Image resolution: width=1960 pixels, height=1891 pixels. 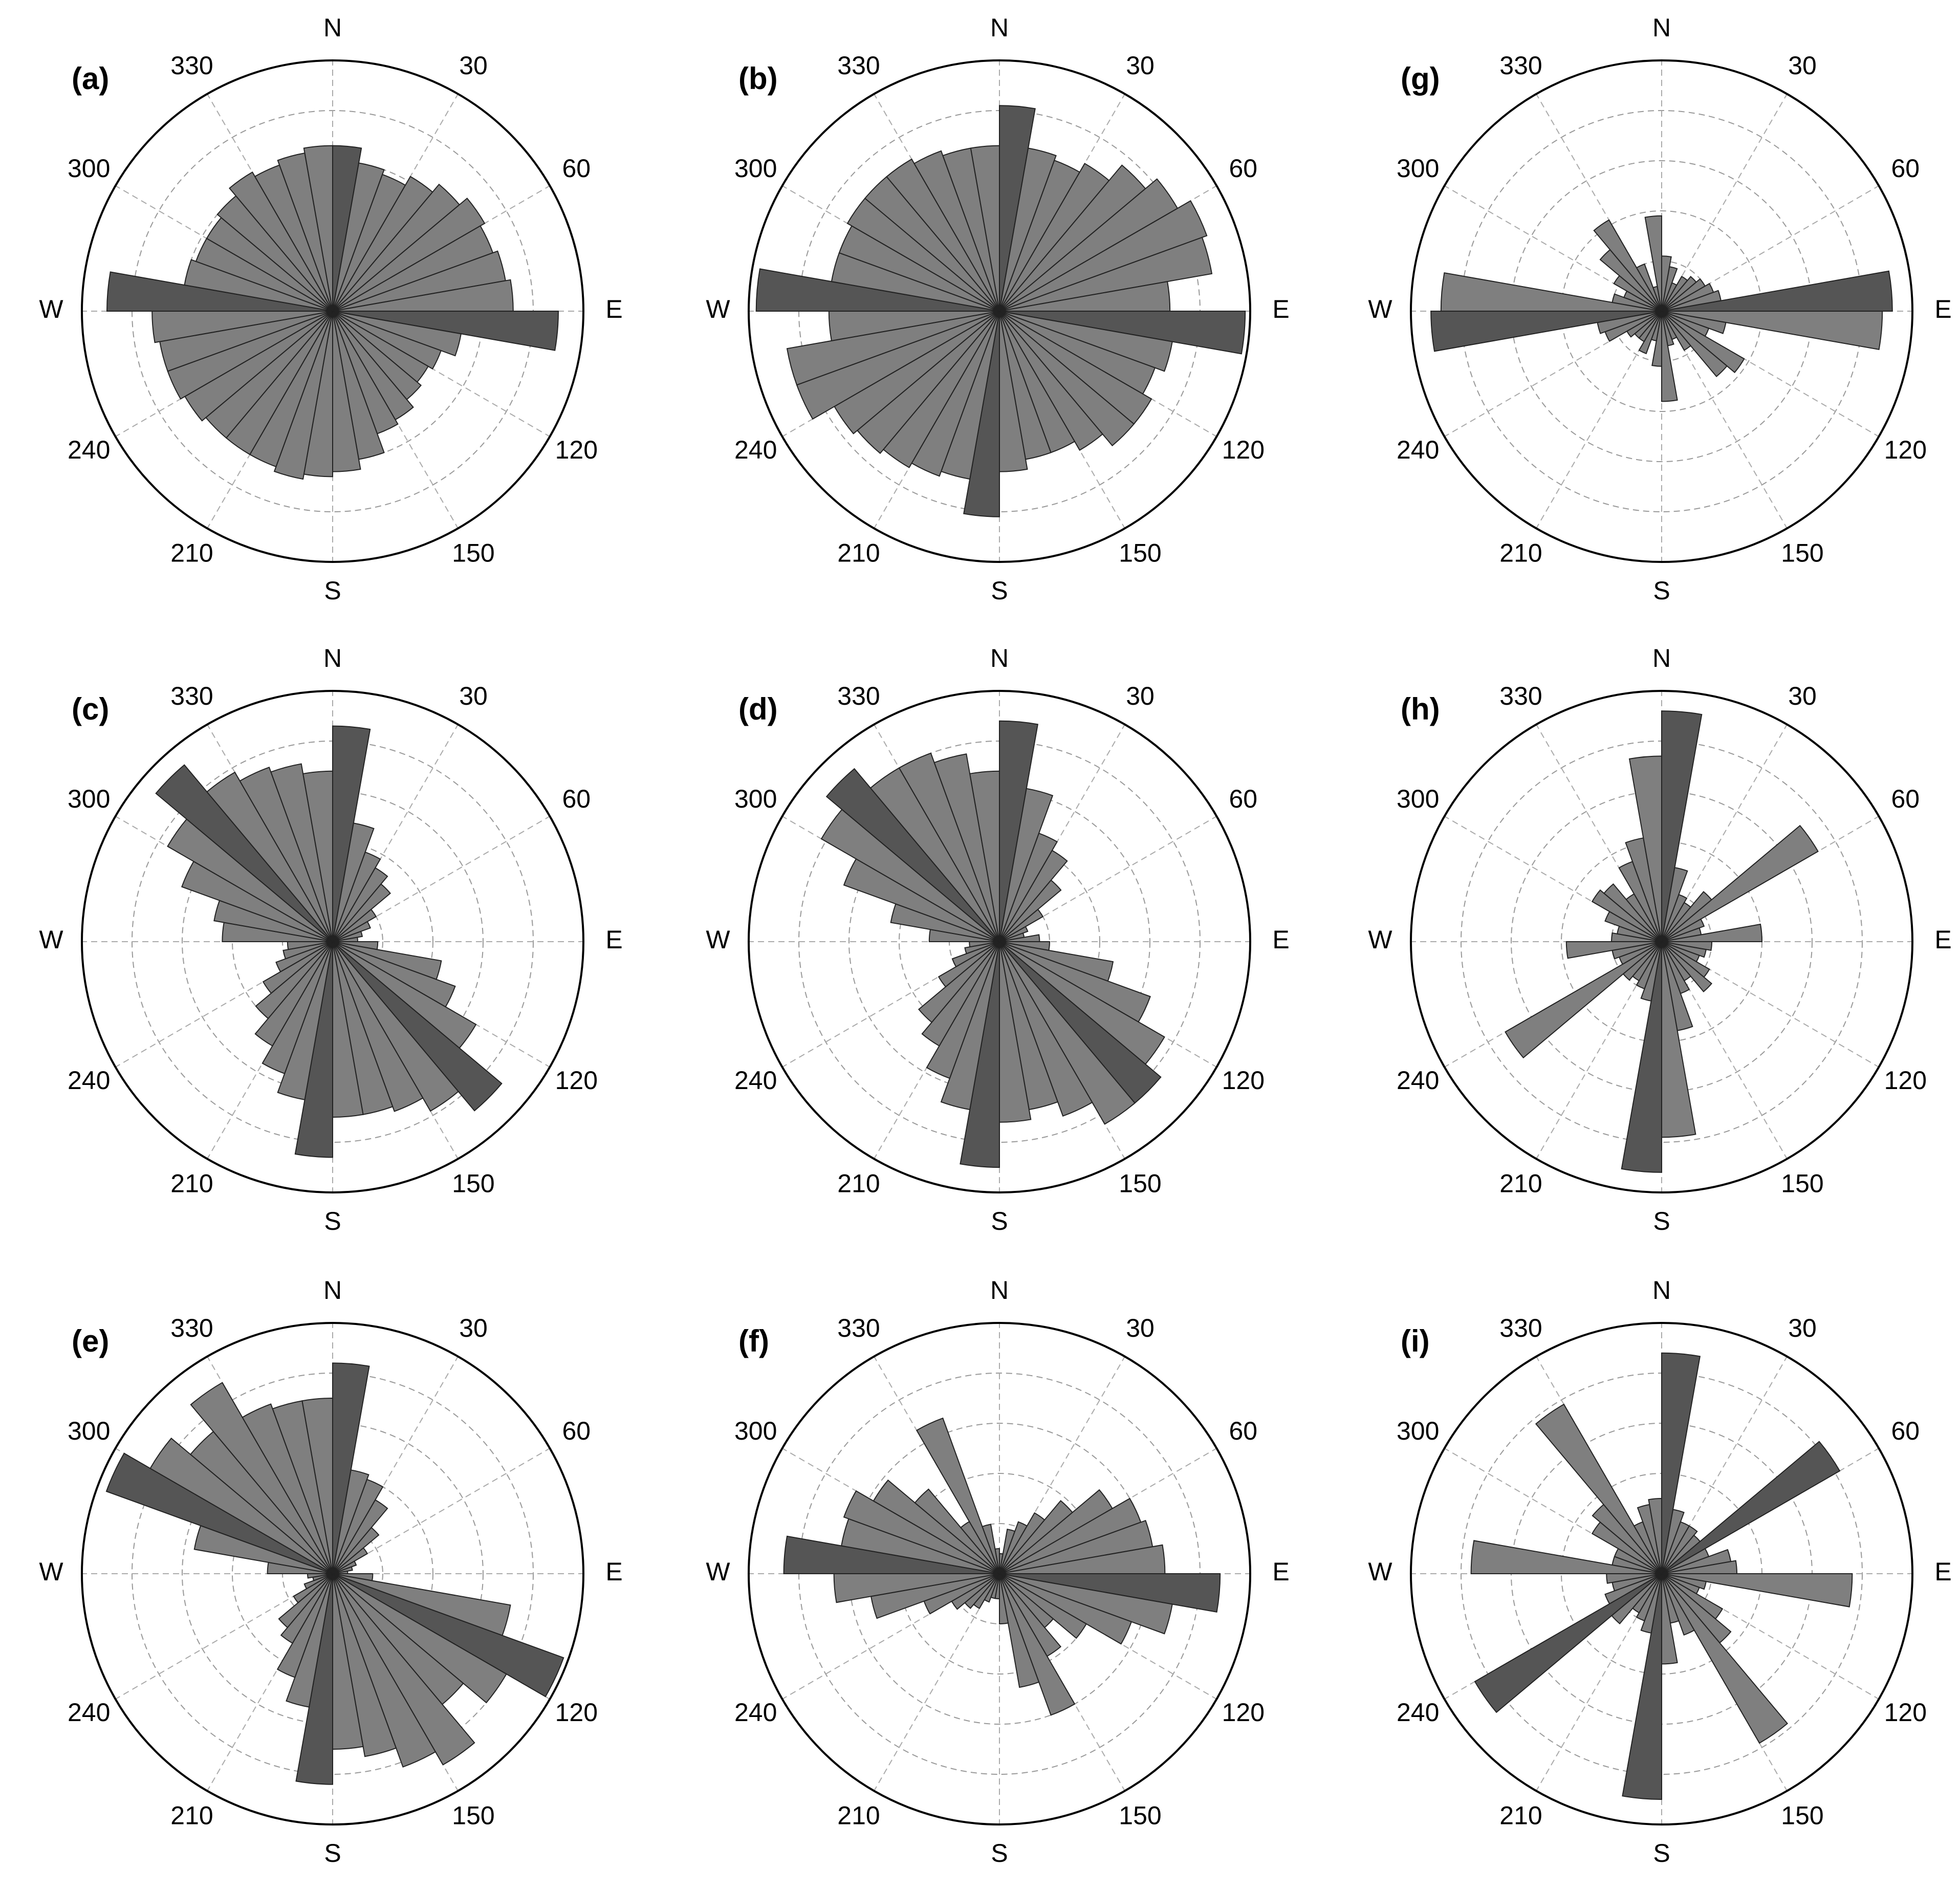 I want to click on rose-chart: N 30 60 E 120 150 S 210 240 W 300 330 (f), so click(x=997, y=1571).